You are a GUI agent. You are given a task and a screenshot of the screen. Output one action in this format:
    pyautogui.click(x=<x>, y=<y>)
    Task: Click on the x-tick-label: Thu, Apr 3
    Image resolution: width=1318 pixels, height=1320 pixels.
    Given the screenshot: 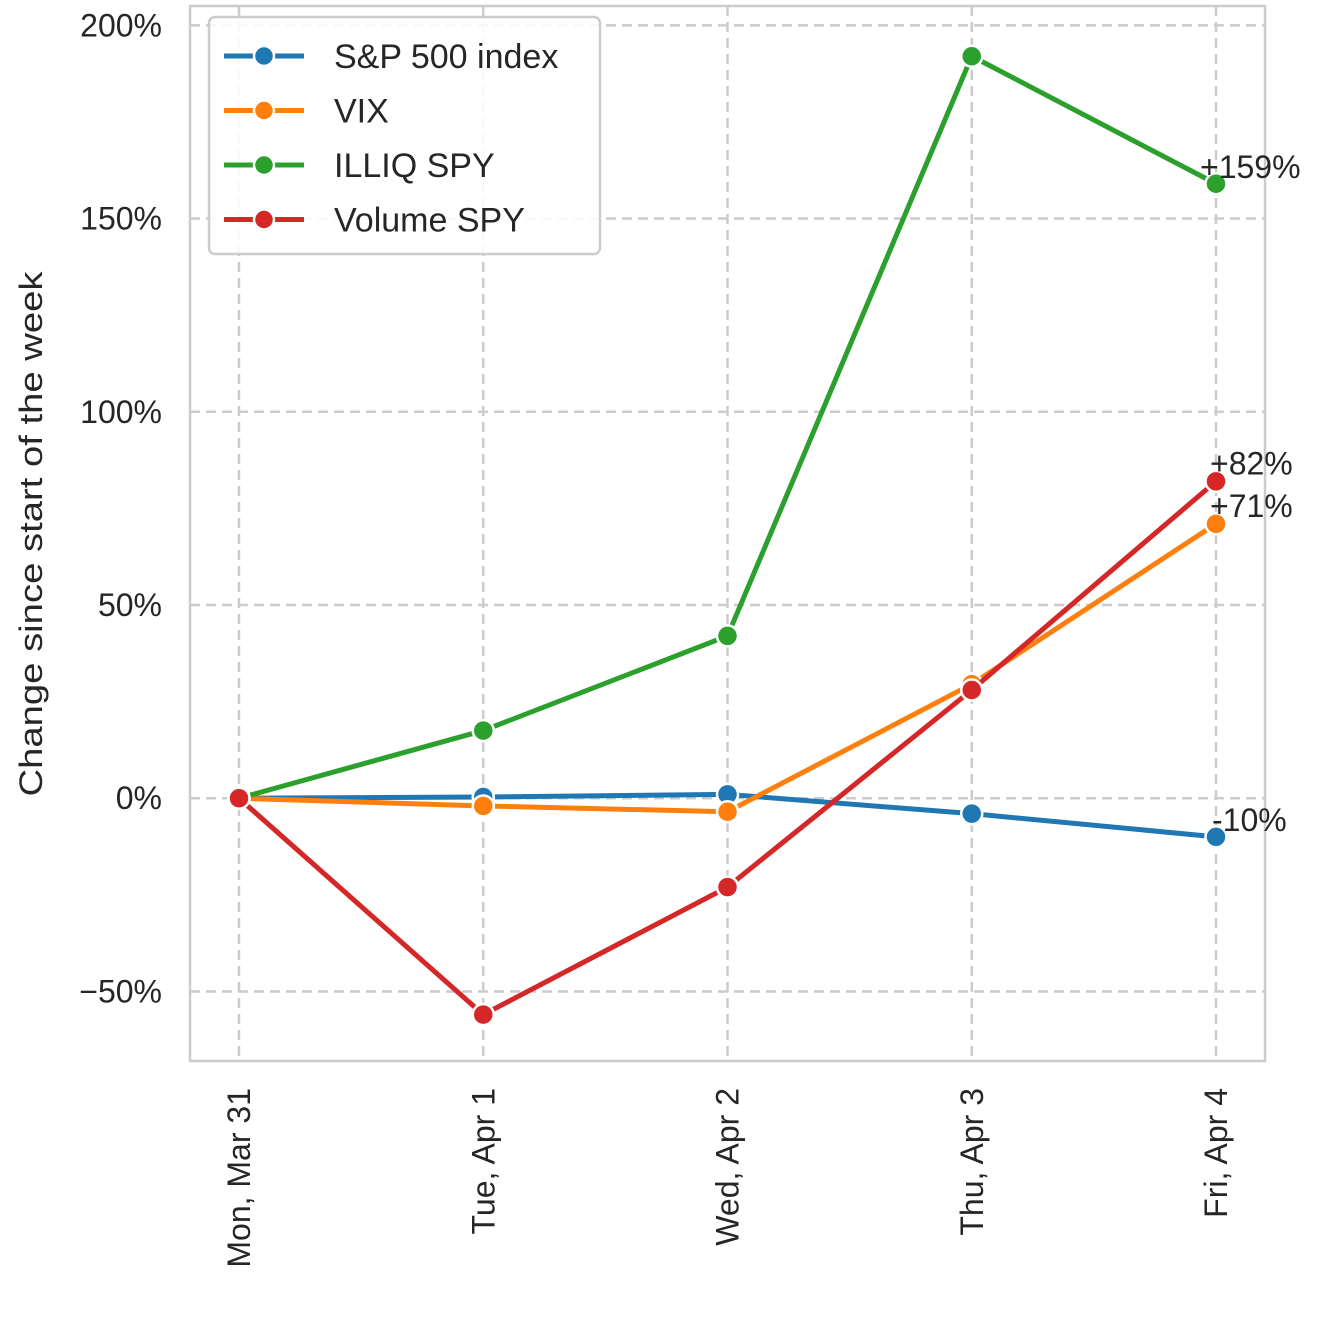 What is the action you would take?
    pyautogui.click(x=972, y=1162)
    